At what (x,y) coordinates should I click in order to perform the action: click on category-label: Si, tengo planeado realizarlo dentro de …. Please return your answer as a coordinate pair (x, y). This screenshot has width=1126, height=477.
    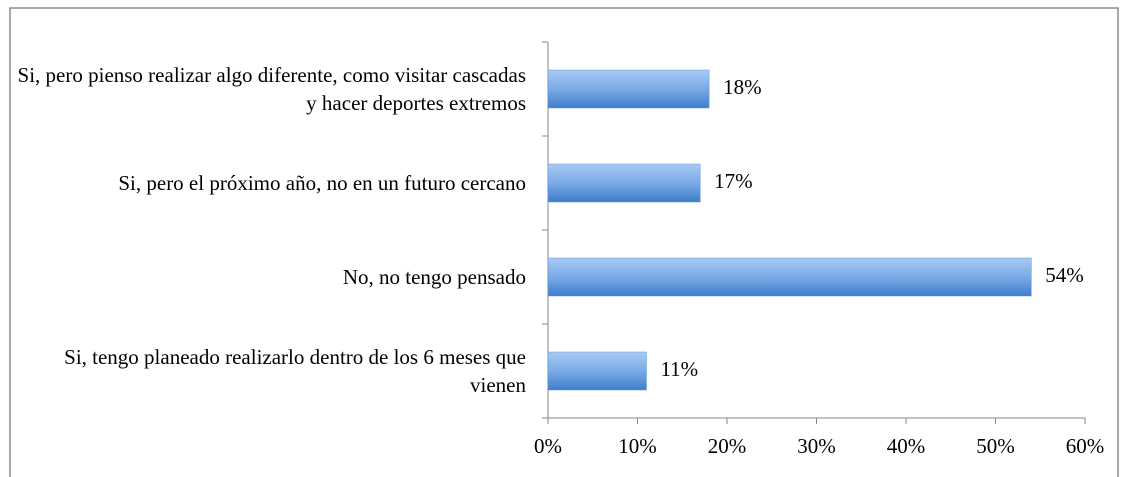
    Looking at the image, I should click on (295, 371).